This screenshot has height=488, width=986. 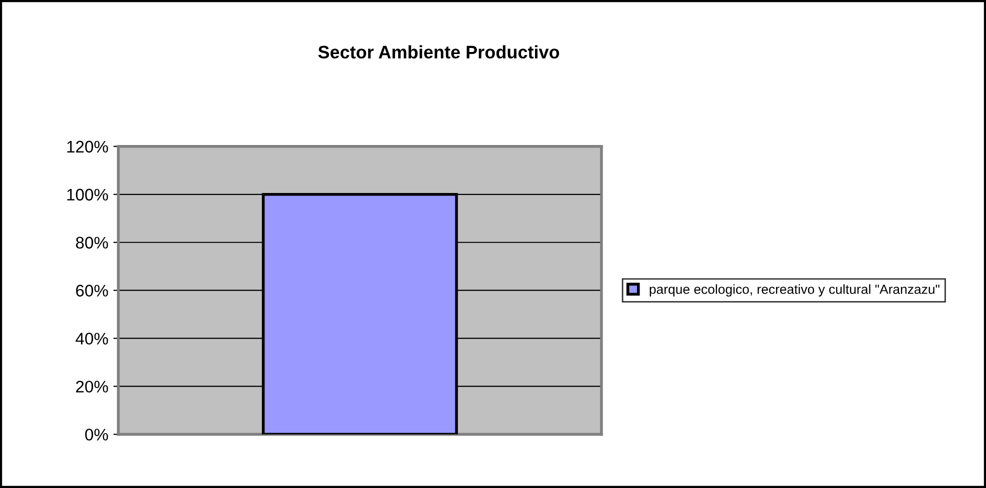 I want to click on chart-title: Sector Ambiente Productivo, so click(x=439, y=52).